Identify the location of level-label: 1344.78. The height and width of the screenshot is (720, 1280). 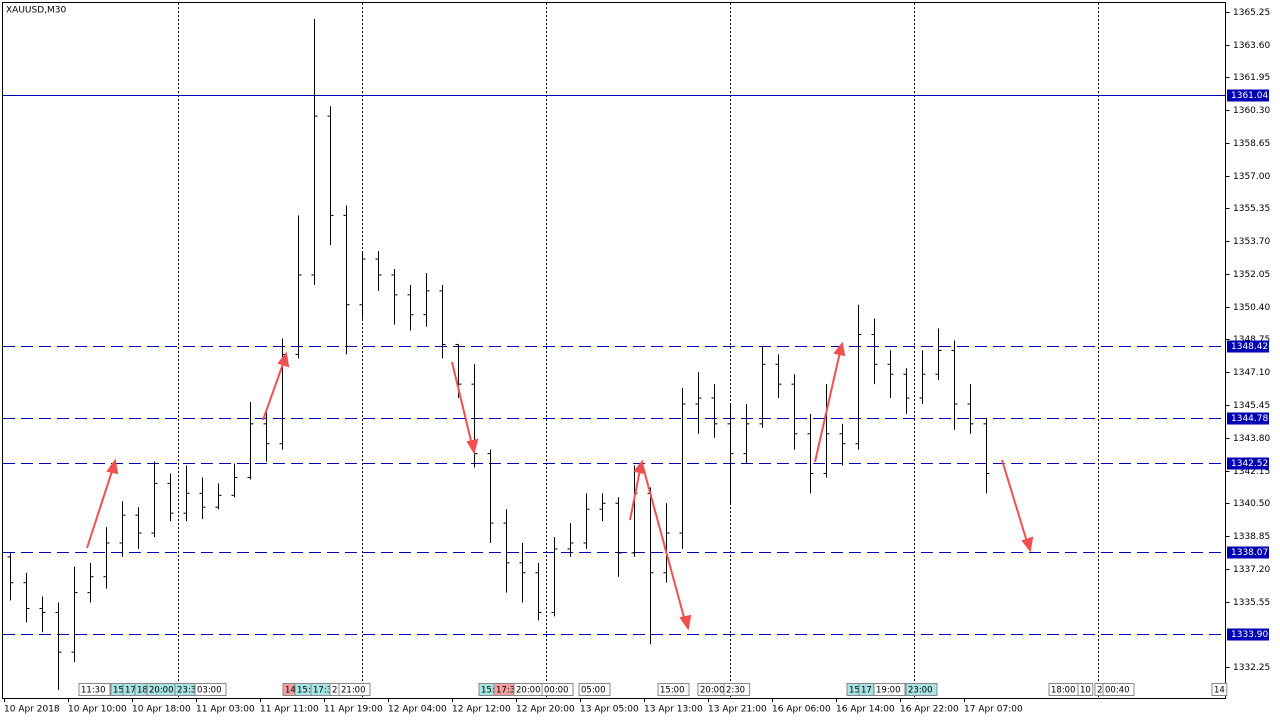
(1249, 419).